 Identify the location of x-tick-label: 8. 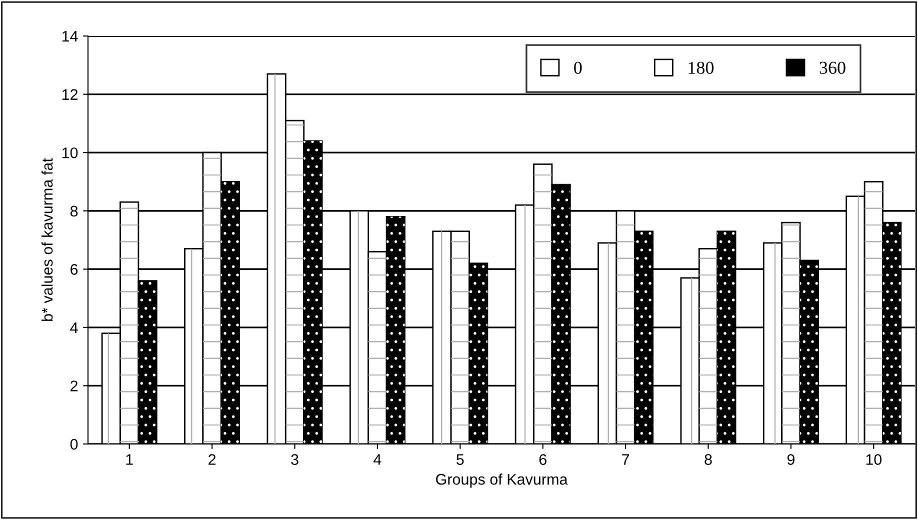
(708, 459).